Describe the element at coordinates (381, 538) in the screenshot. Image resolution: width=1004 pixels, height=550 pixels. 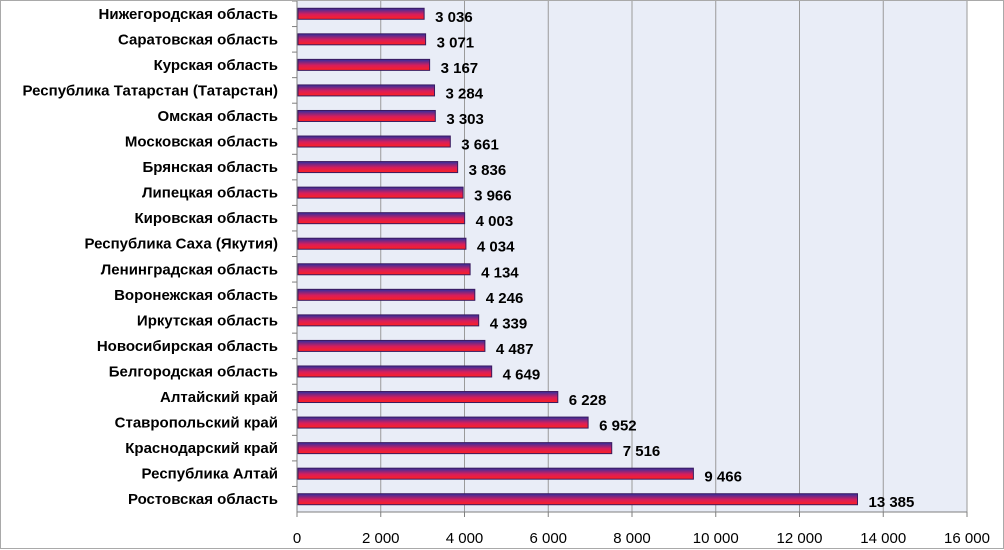
I see `x-tick-label: 2 000` at that location.